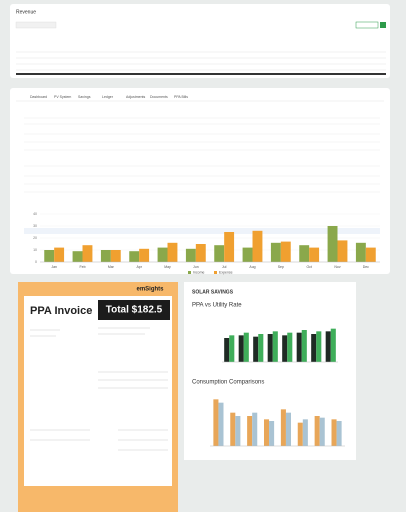  I want to click on x-tick-label: Dec, so click(366, 267).